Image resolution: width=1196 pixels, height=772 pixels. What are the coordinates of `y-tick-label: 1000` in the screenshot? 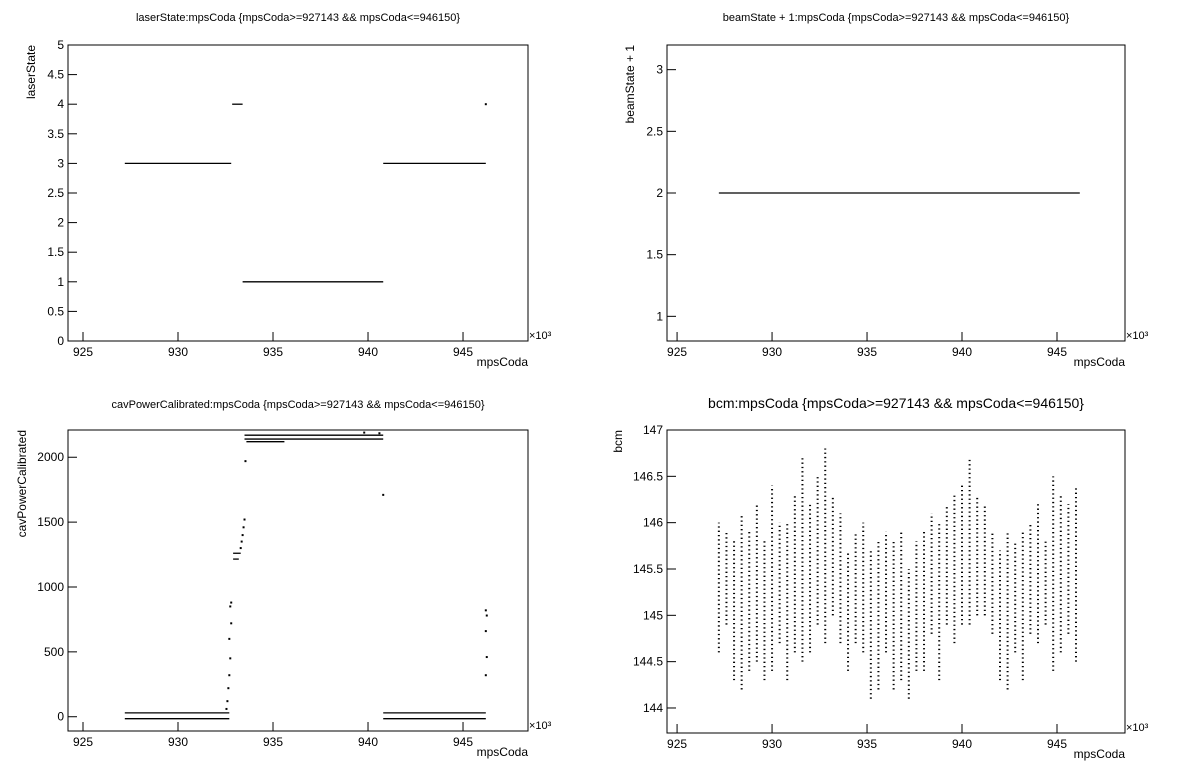 It's located at (50, 587).